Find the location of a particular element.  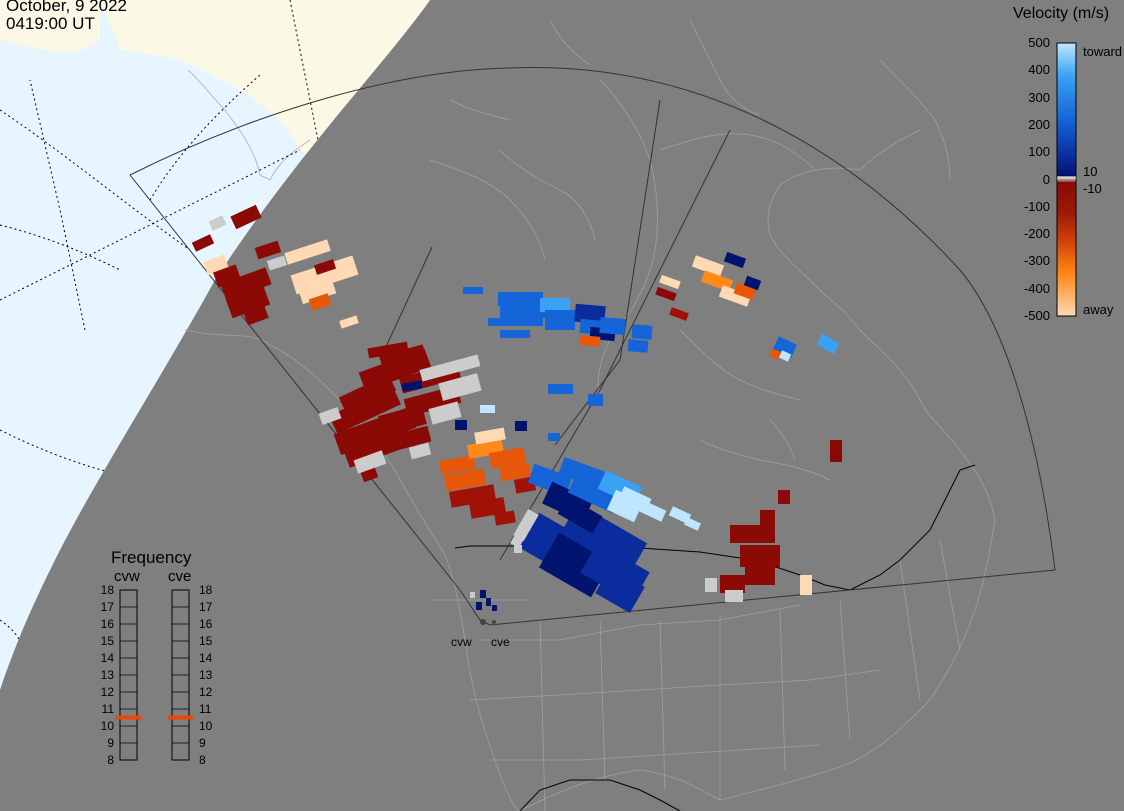

velocity-tick-label: 0 is located at coordinates (1046, 179).